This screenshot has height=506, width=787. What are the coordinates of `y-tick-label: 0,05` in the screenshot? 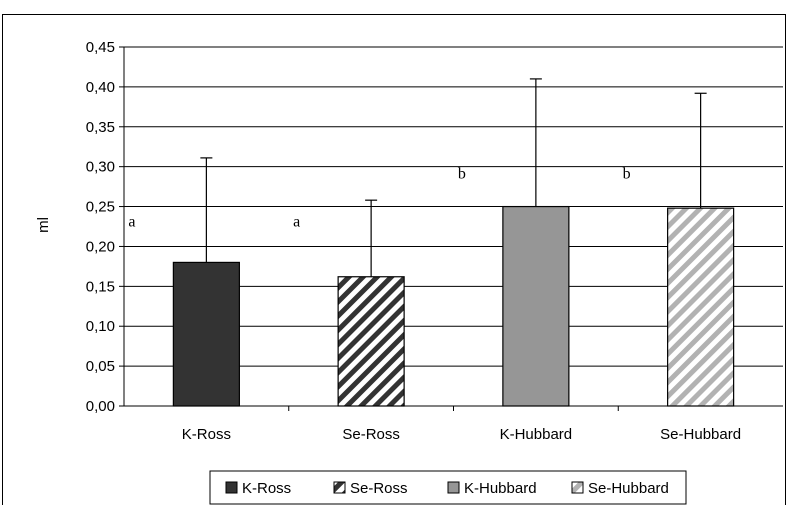 It's located at (100, 366).